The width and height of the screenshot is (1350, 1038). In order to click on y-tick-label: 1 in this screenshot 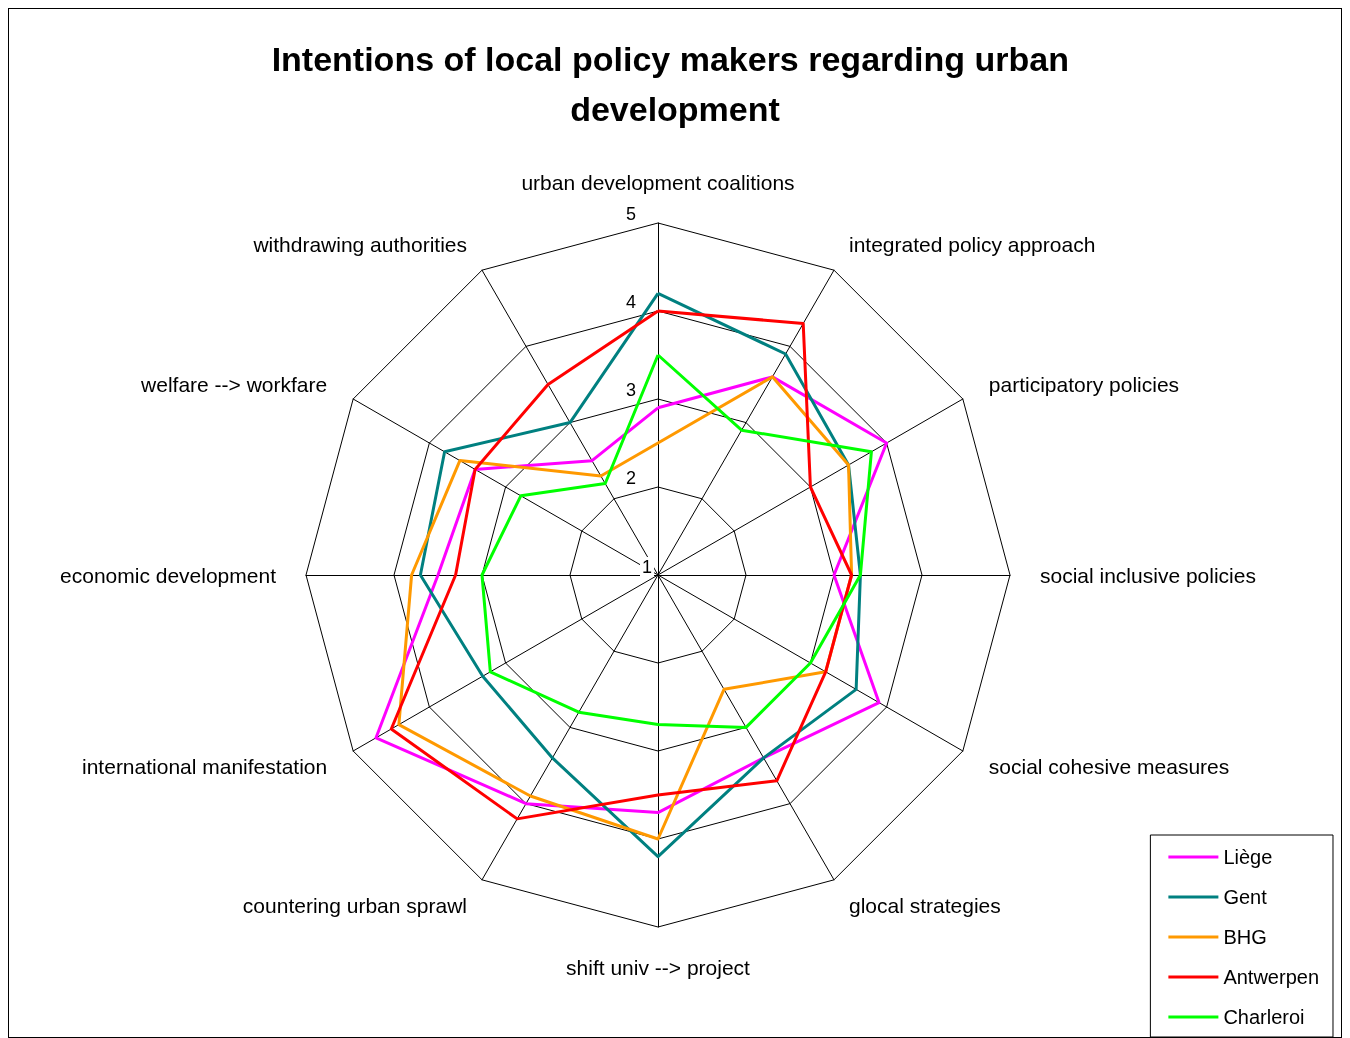, I will do `click(646, 567)`.